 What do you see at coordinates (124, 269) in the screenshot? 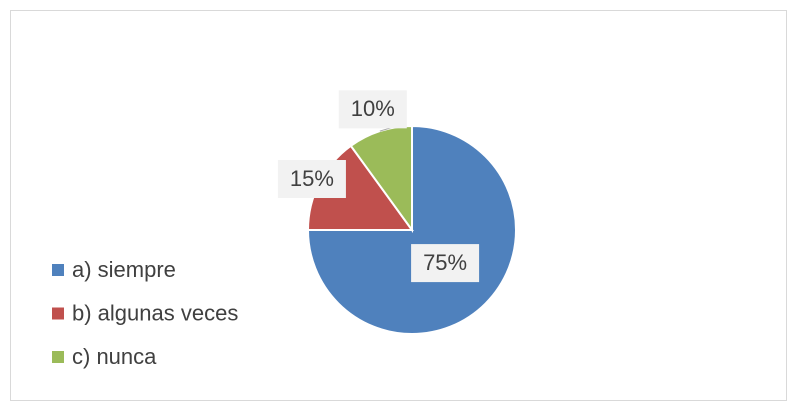
I see `legend-label: a) siempre` at bounding box center [124, 269].